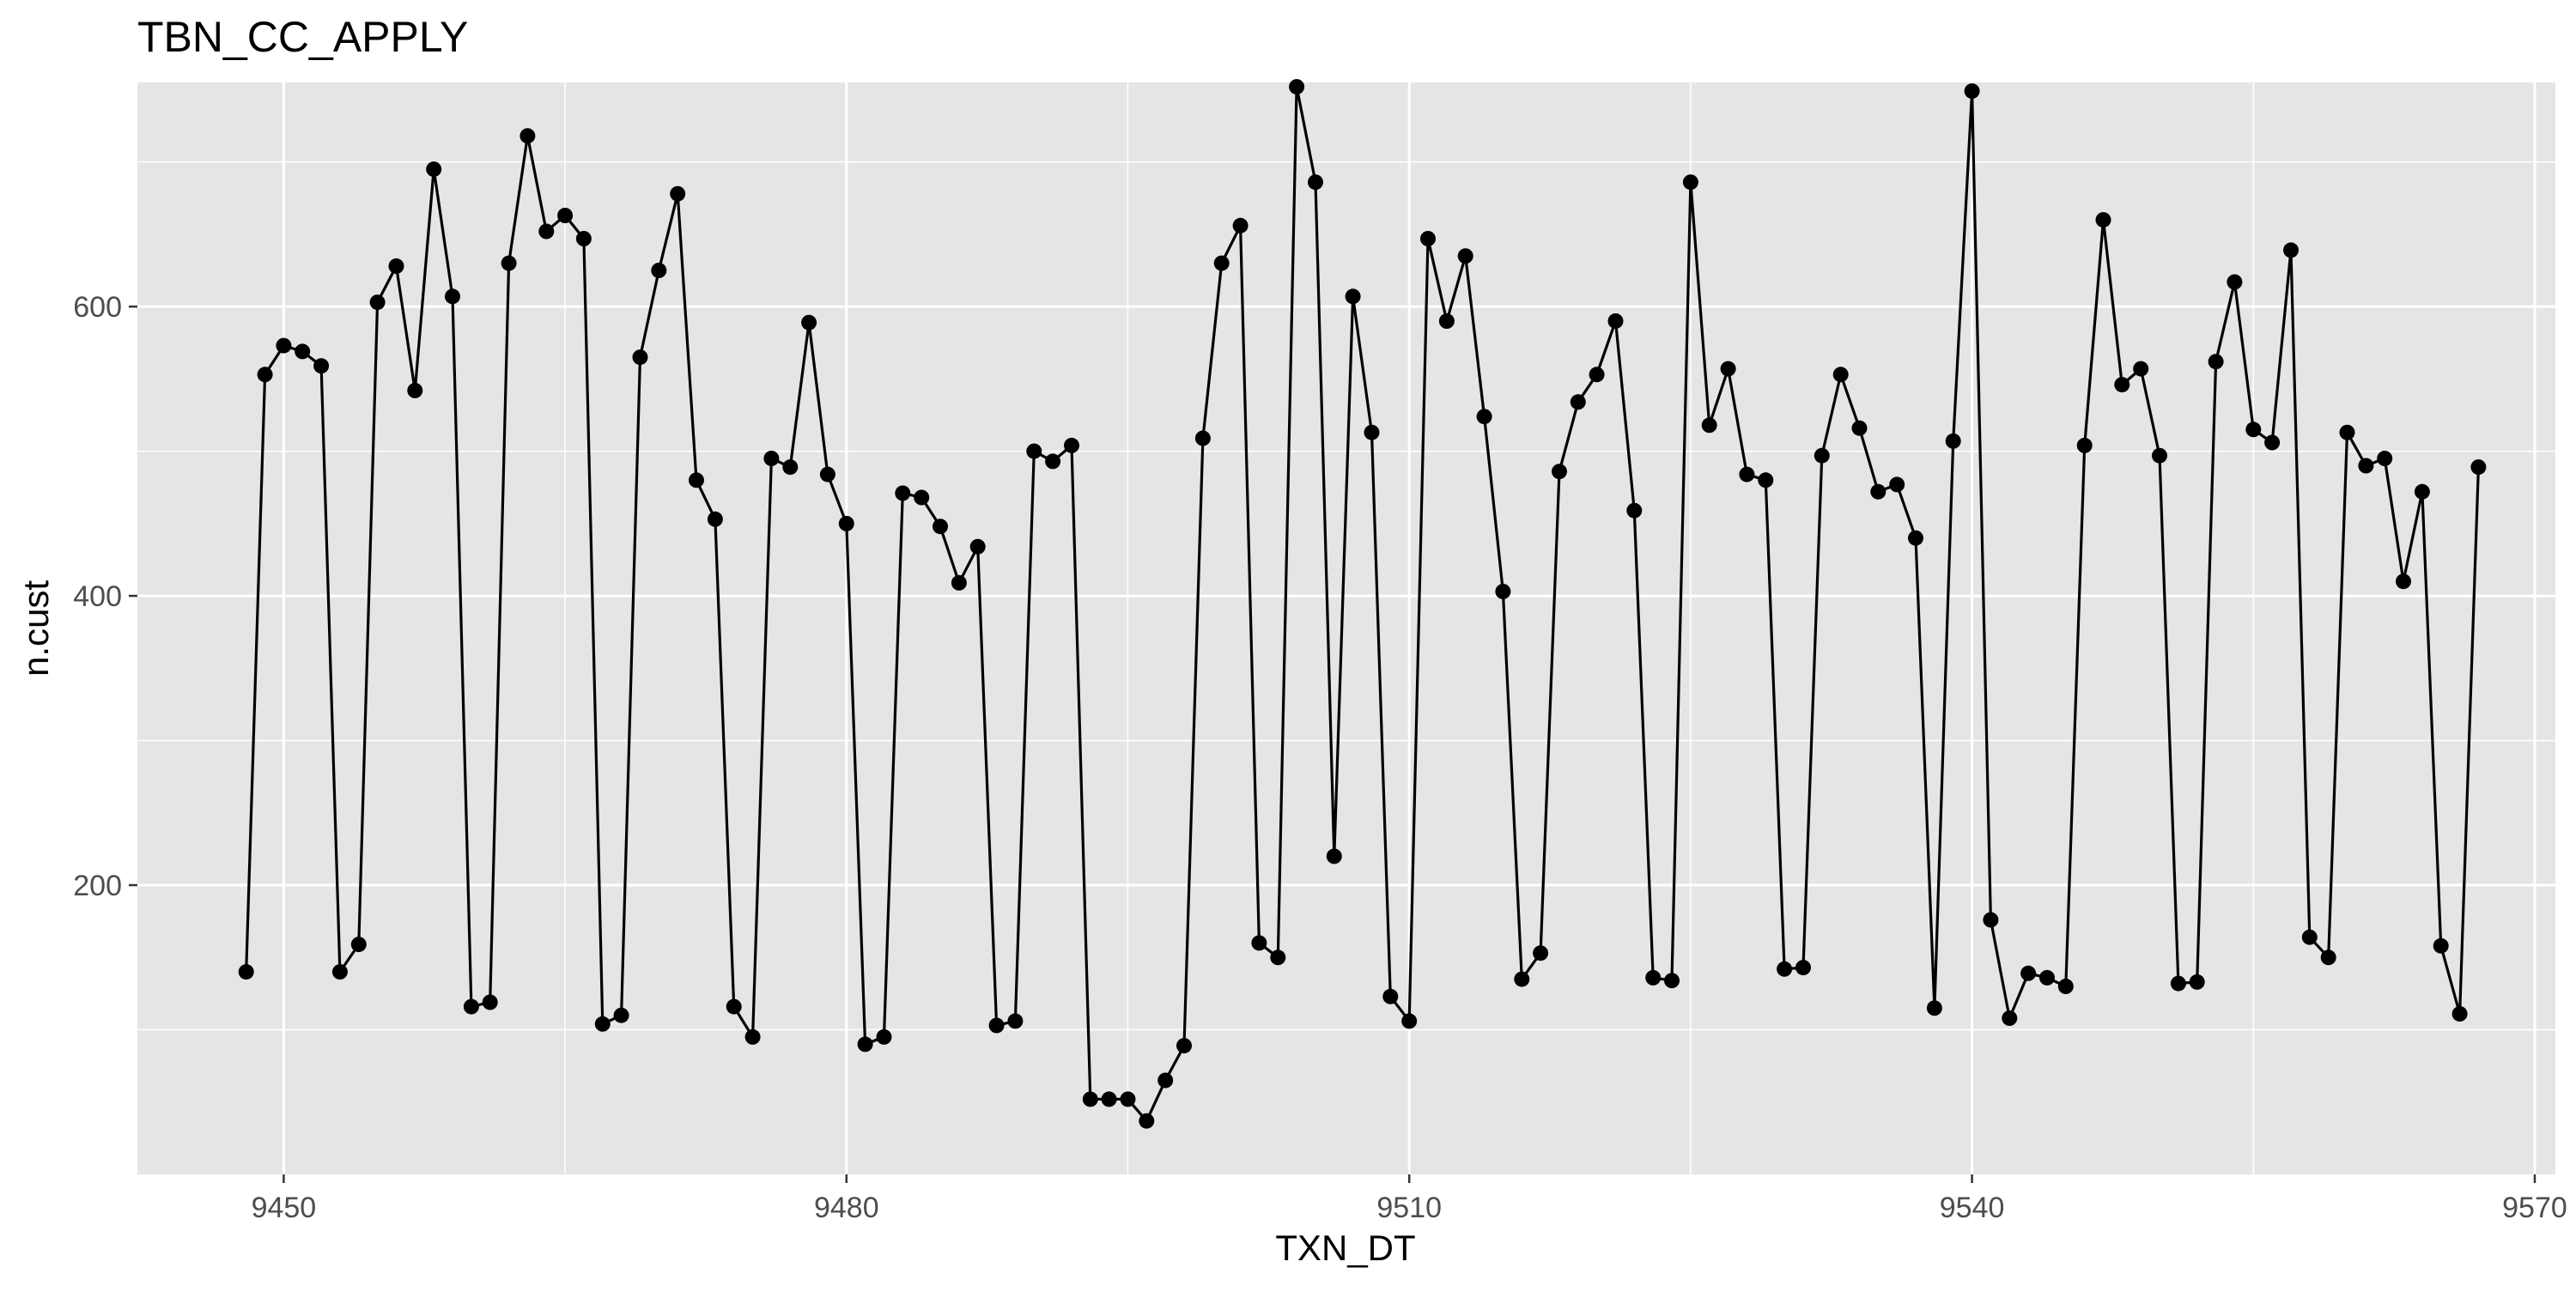  Describe the element at coordinates (284, 1208) in the screenshot. I see `x-tick-label: 9450` at that location.